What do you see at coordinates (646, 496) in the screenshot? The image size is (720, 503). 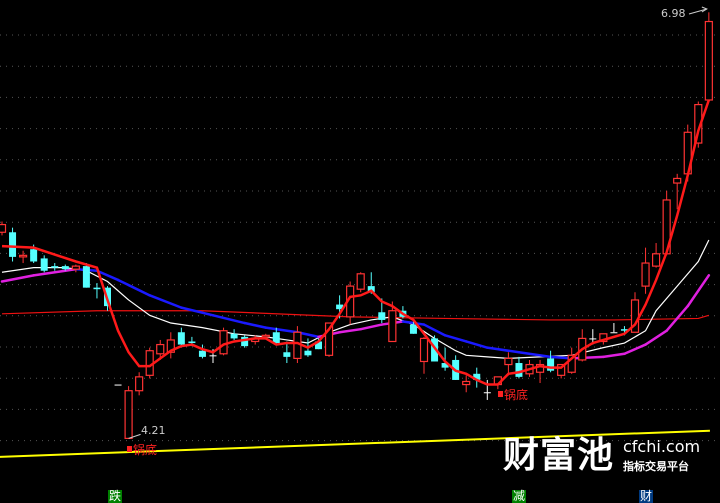 I see `signal-label-cai: 财` at bounding box center [646, 496].